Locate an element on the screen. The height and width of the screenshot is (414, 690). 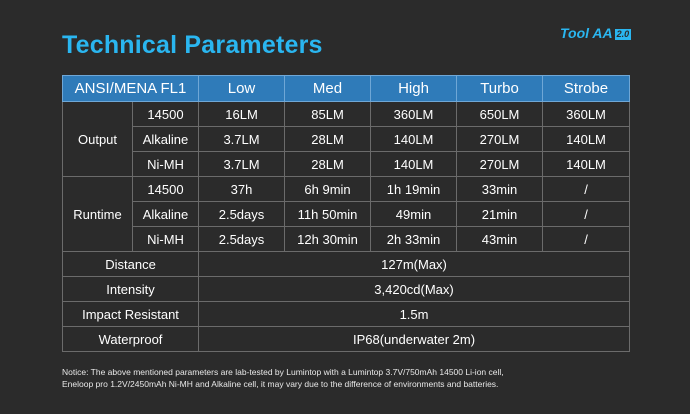
header-turbo: Turbo is located at coordinates (500, 88).